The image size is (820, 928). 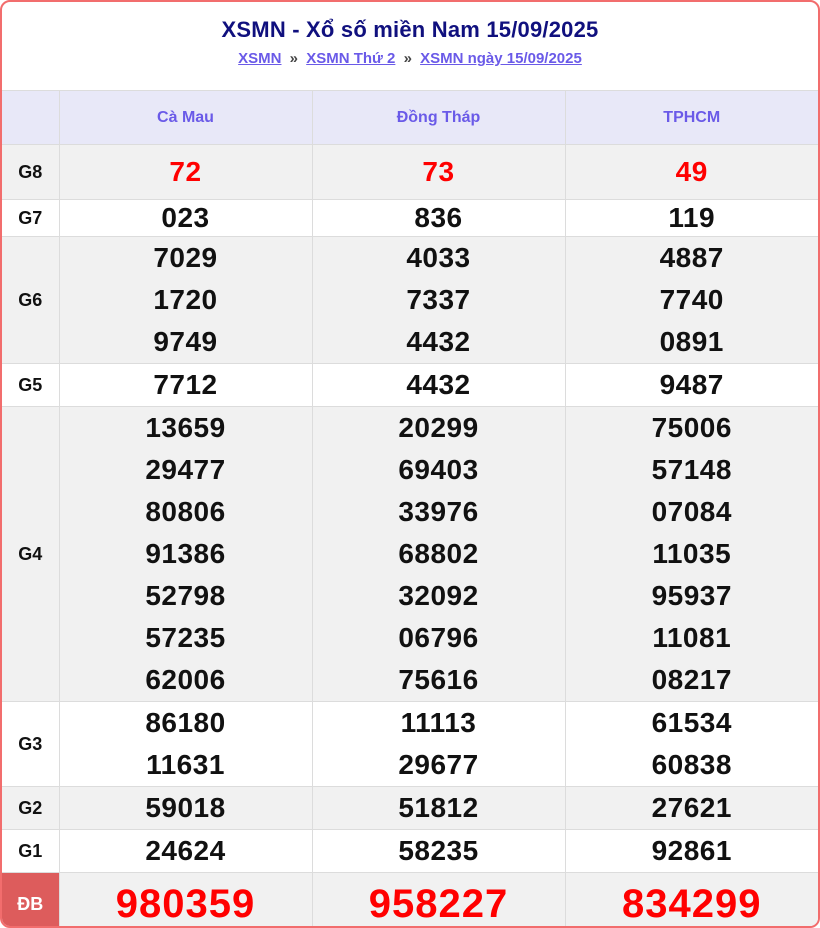 I want to click on prize-label-g5: G5, so click(x=30, y=385).